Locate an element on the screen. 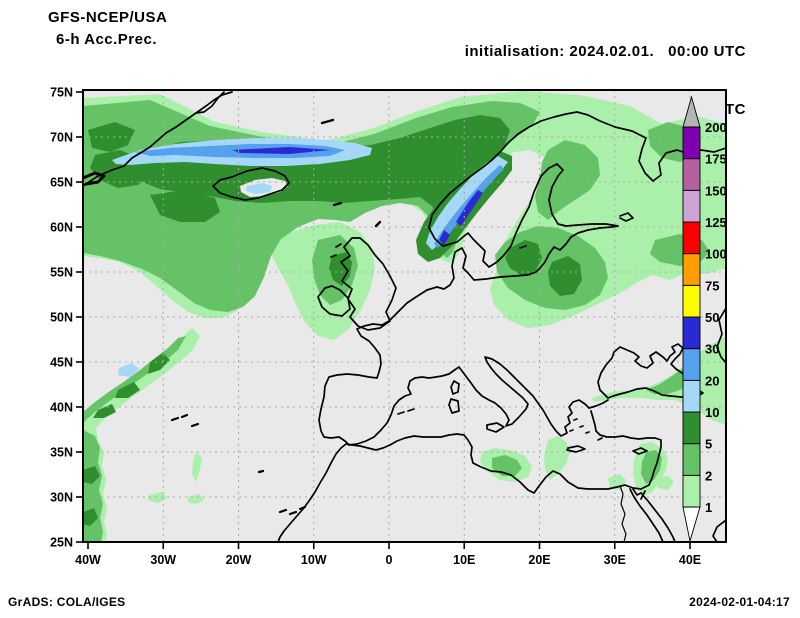 This screenshot has width=800, height=618. lat-tick-label: 50N is located at coordinates (61, 318).